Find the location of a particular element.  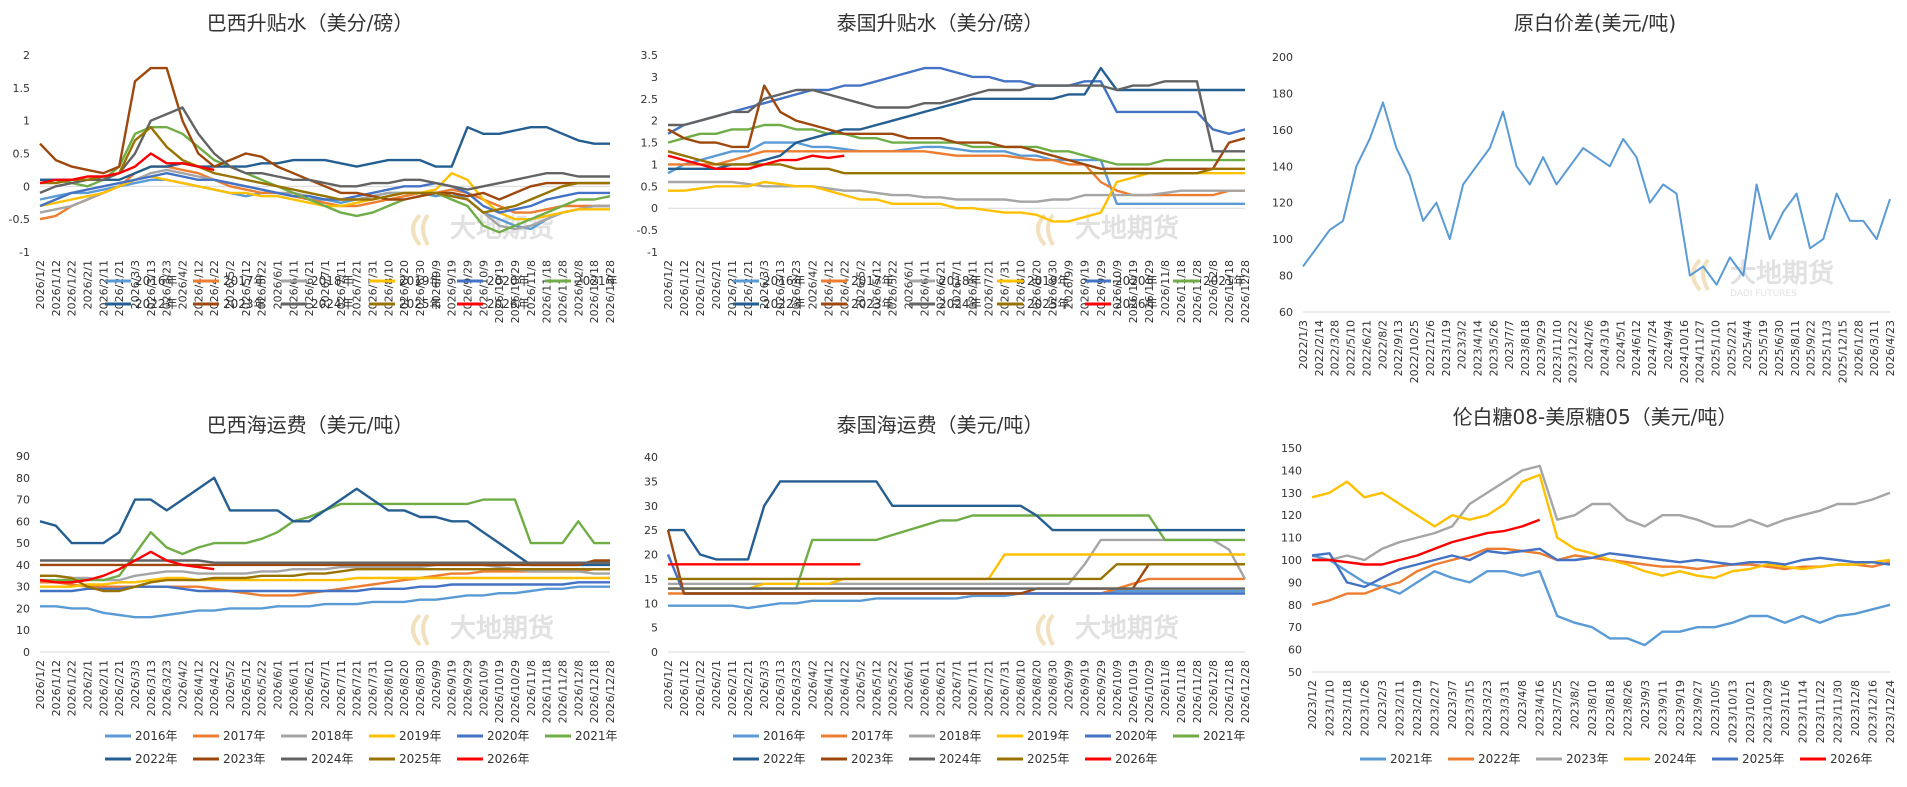

x-tick-label: 2026/9/19 is located at coordinates (452, 288).